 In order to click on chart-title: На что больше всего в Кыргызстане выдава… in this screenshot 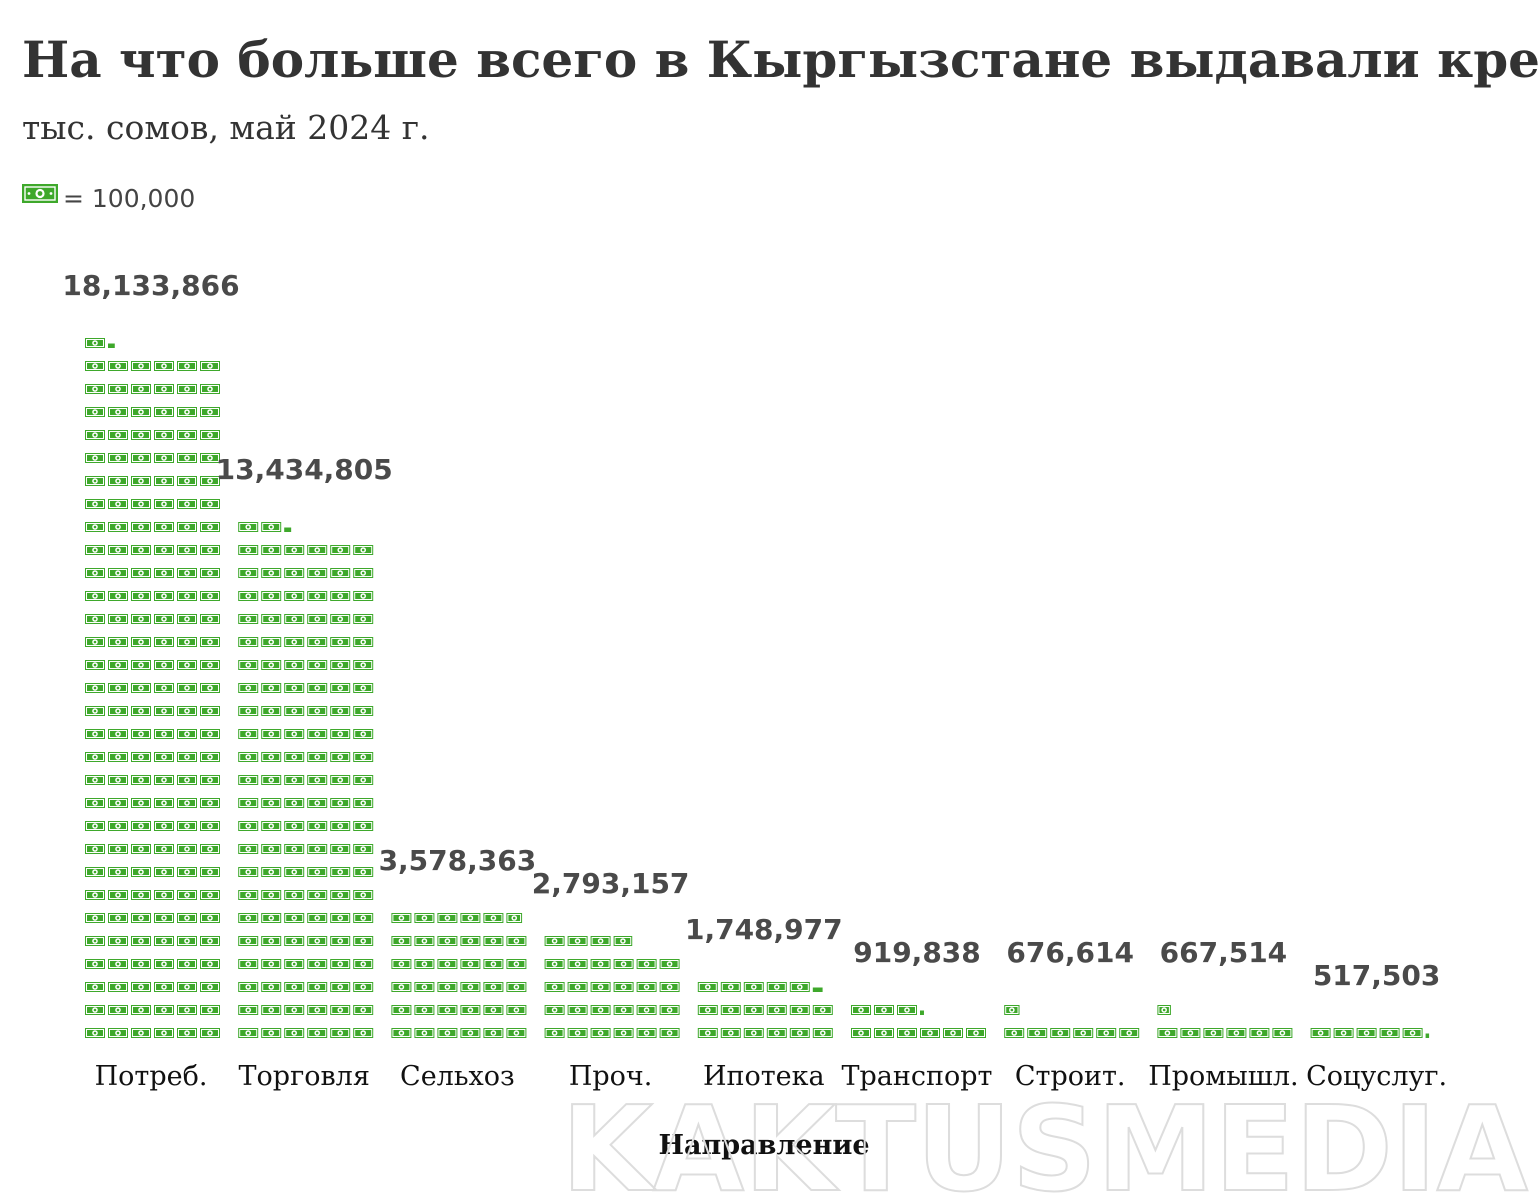, I will do `click(781, 59)`.